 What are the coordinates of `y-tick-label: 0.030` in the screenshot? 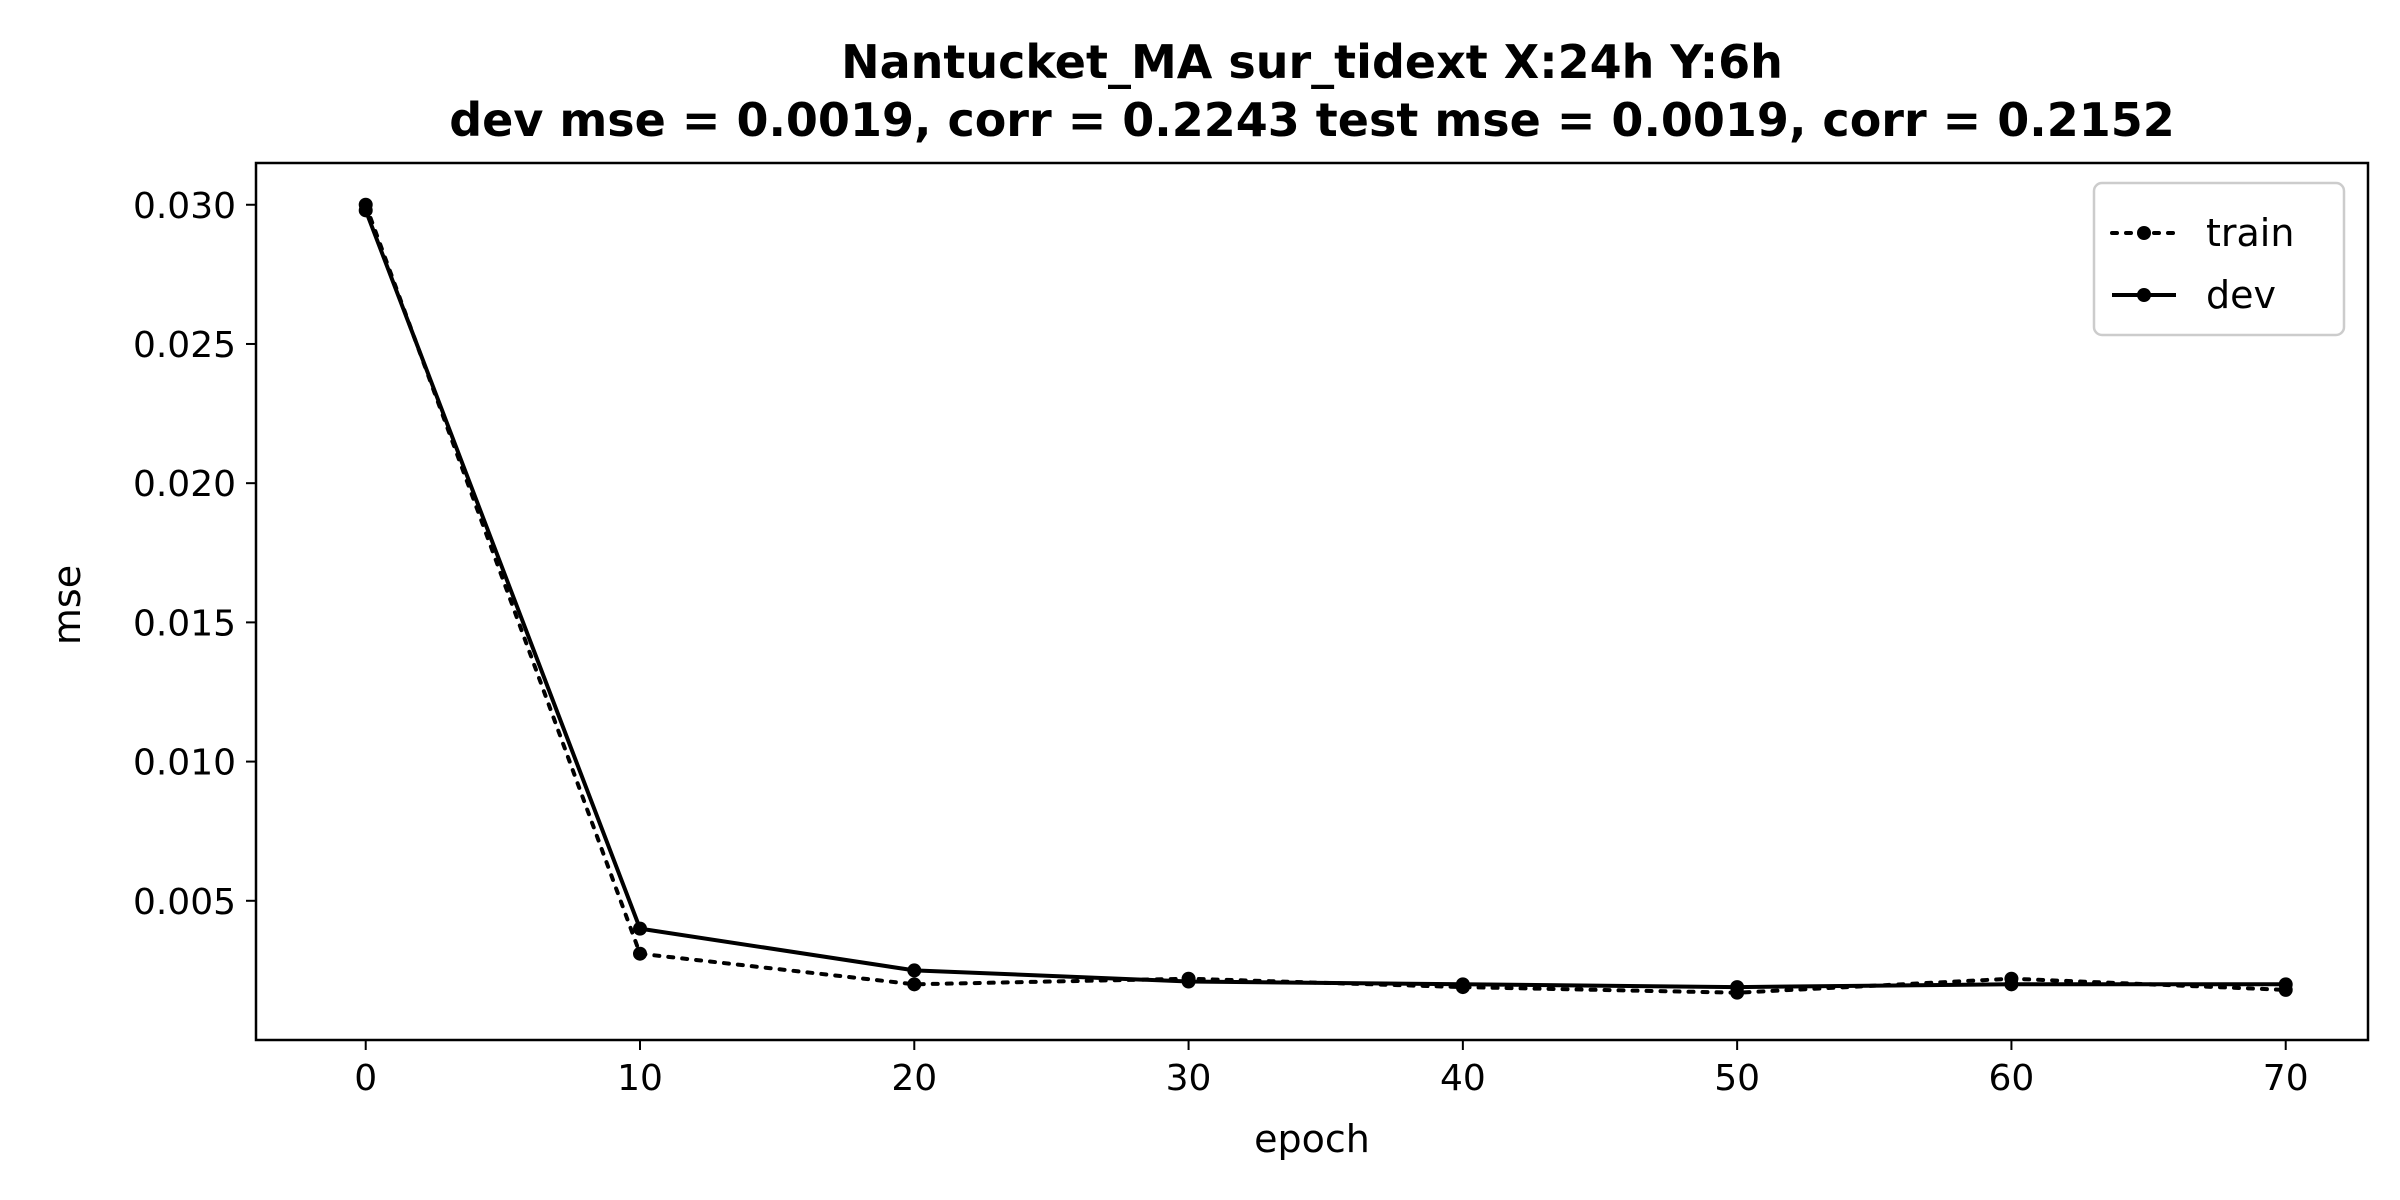 It's located at (184, 206).